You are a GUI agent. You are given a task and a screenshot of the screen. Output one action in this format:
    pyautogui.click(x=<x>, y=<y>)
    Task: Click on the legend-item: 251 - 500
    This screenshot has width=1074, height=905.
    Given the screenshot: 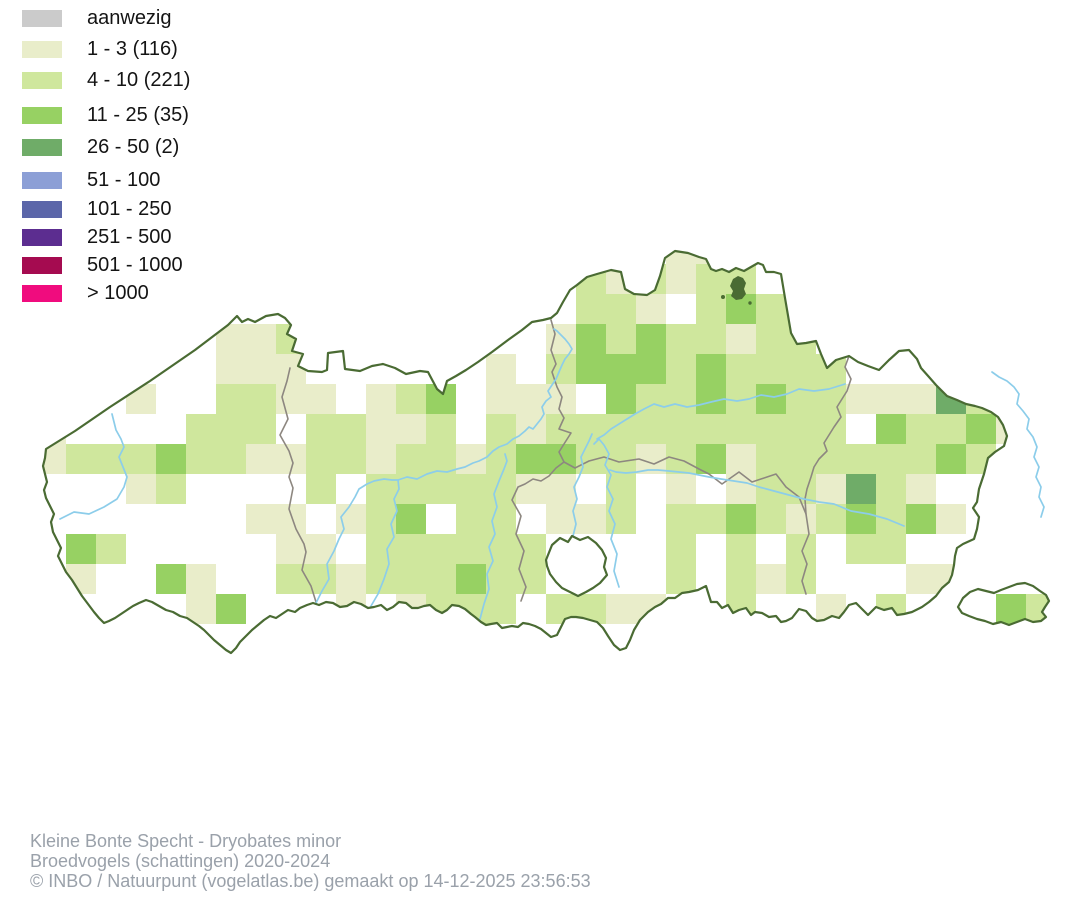 What is the action you would take?
    pyautogui.click(x=106, y=237)
    